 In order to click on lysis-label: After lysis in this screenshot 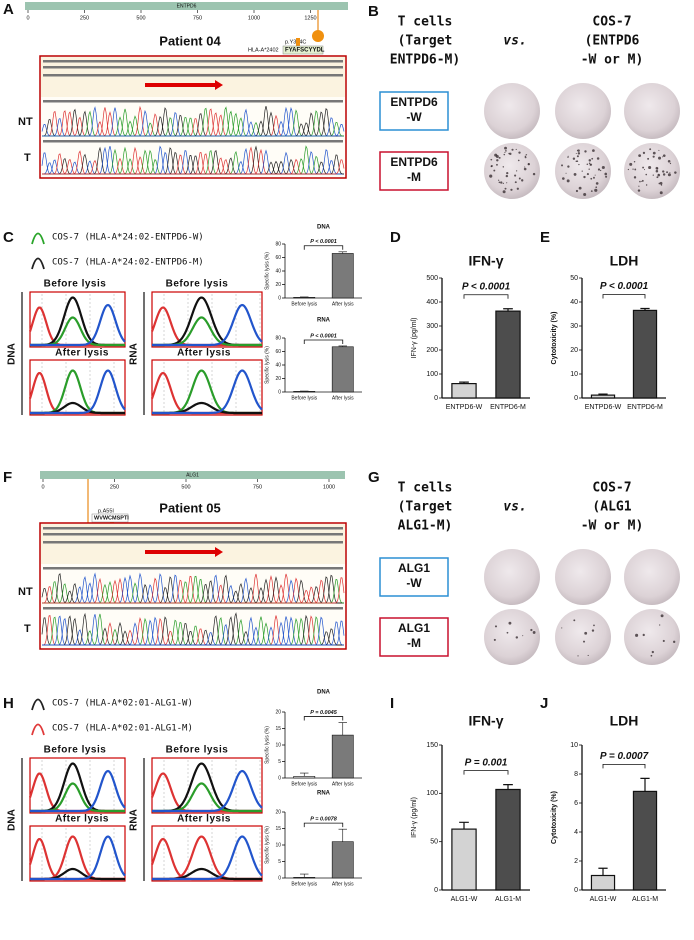, I will do `click(204, 353)`.